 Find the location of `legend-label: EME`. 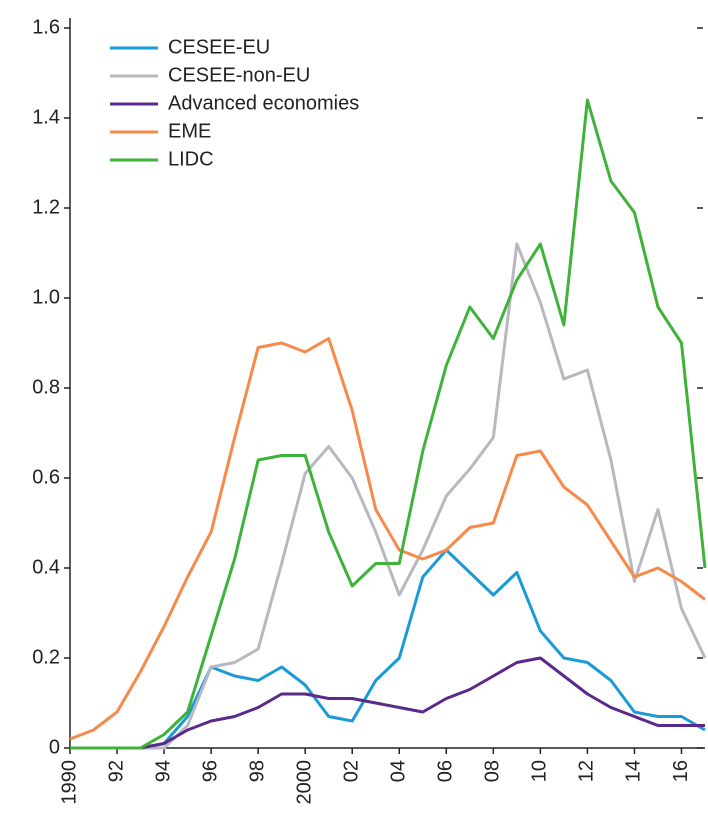

legend-label: EME is located at coordinates (189, 131).